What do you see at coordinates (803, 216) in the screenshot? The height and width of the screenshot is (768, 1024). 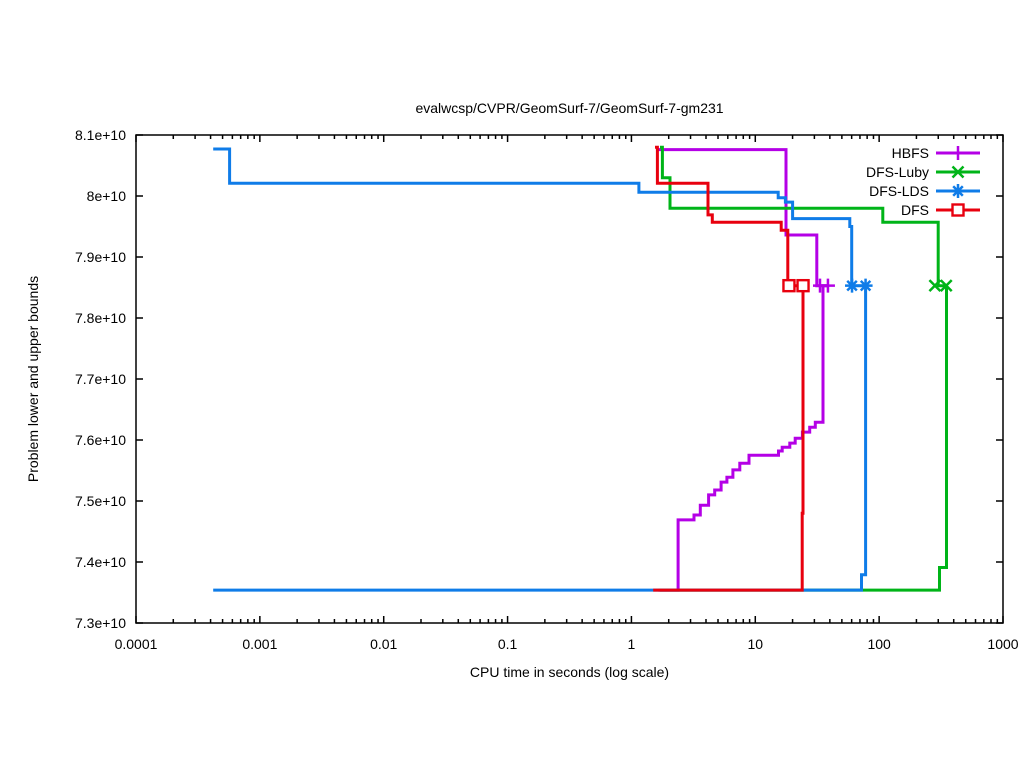 I see `series-DFS-Luby-upper-bound` at bounding box center [803, 216].